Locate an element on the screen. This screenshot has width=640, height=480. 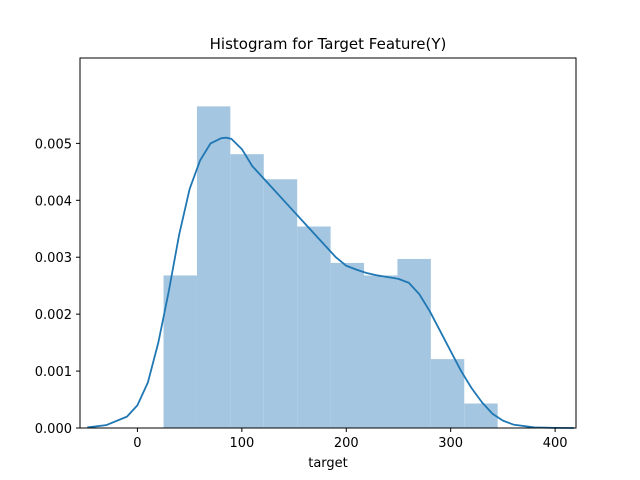
x-tick-label: 0 is located at coordinates (137, 443).